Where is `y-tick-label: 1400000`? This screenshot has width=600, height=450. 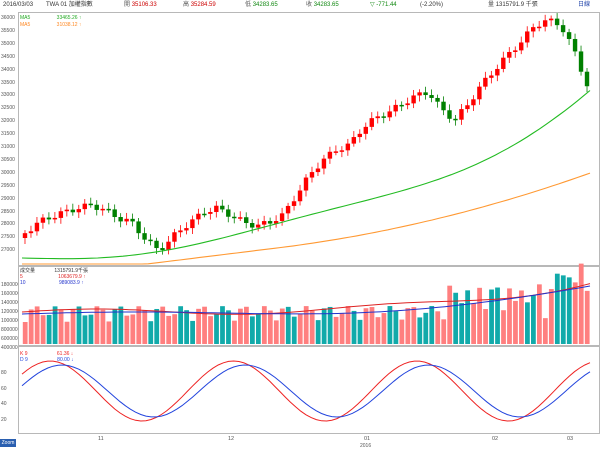
y-tick-label: 1400000 is located at coordinates (11, 303).